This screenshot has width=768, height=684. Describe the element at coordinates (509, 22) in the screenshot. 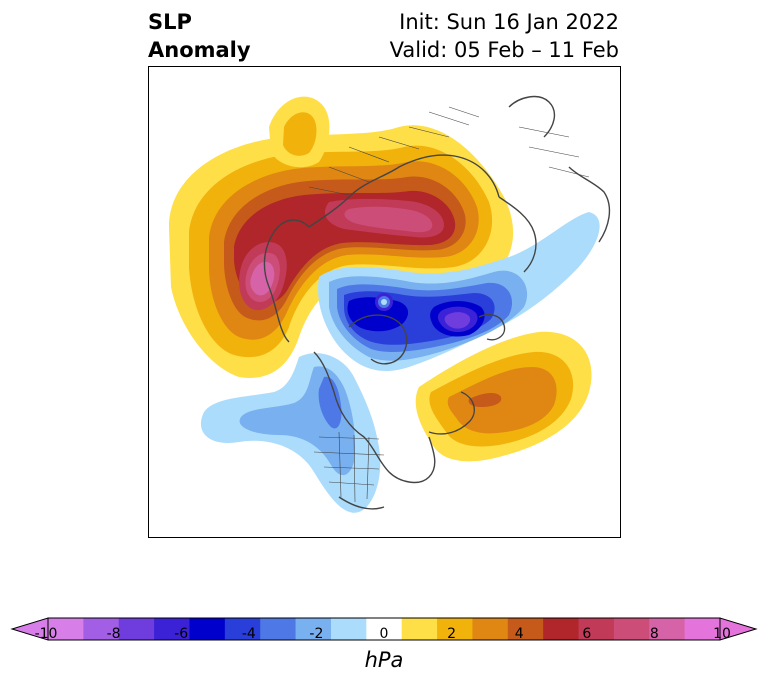

I see `init-date: Init: Sun 16 Jan 2022` at that location.